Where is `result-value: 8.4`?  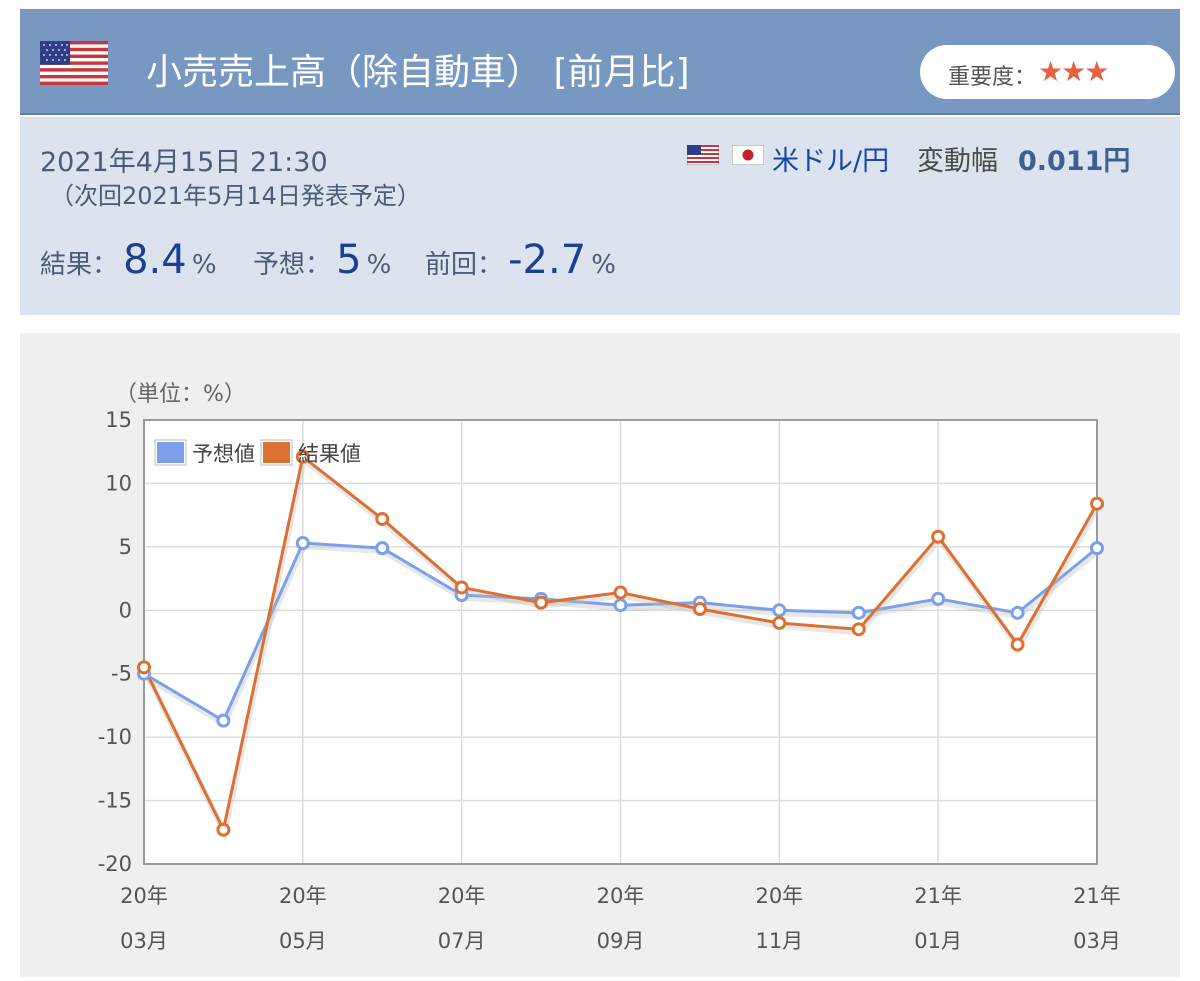
result-value: 8.4 is located at coordinates (155, 260).